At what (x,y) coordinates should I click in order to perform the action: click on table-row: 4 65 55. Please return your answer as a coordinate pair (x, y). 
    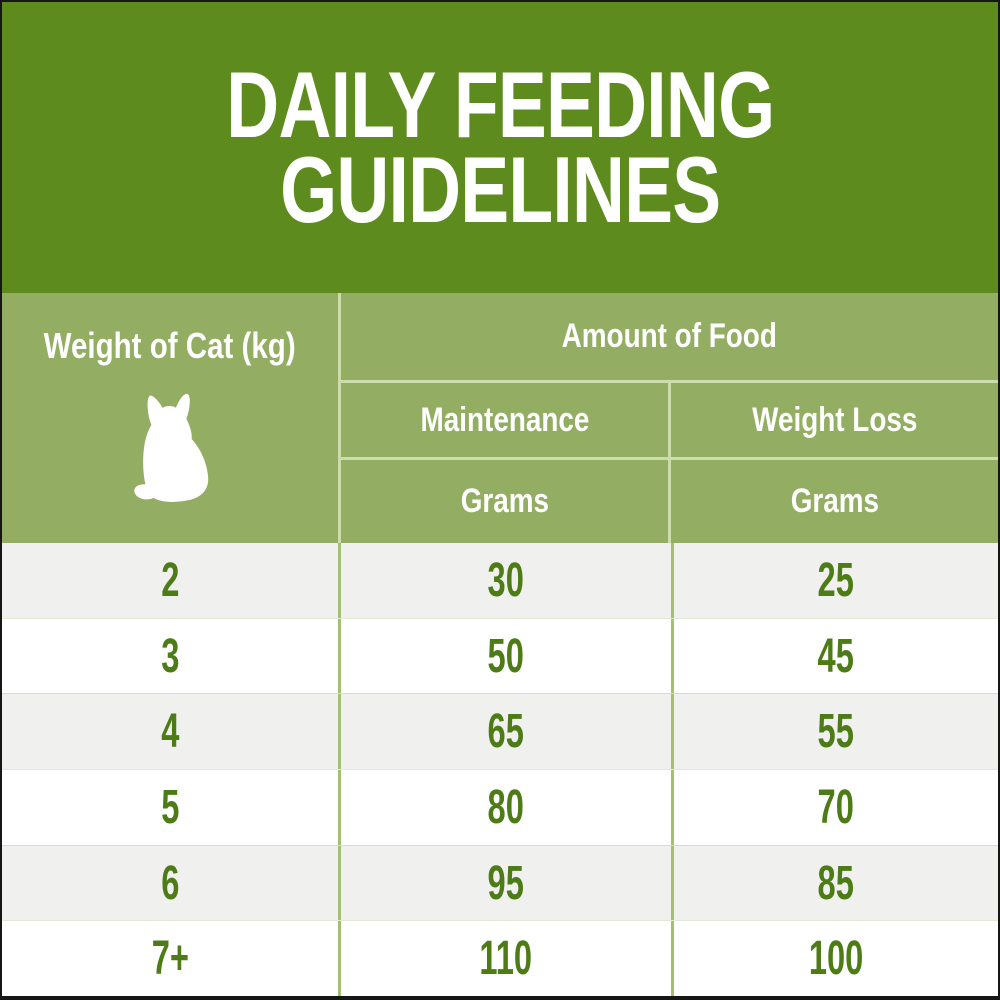
    Looking at the image, I should click on (500, 731).